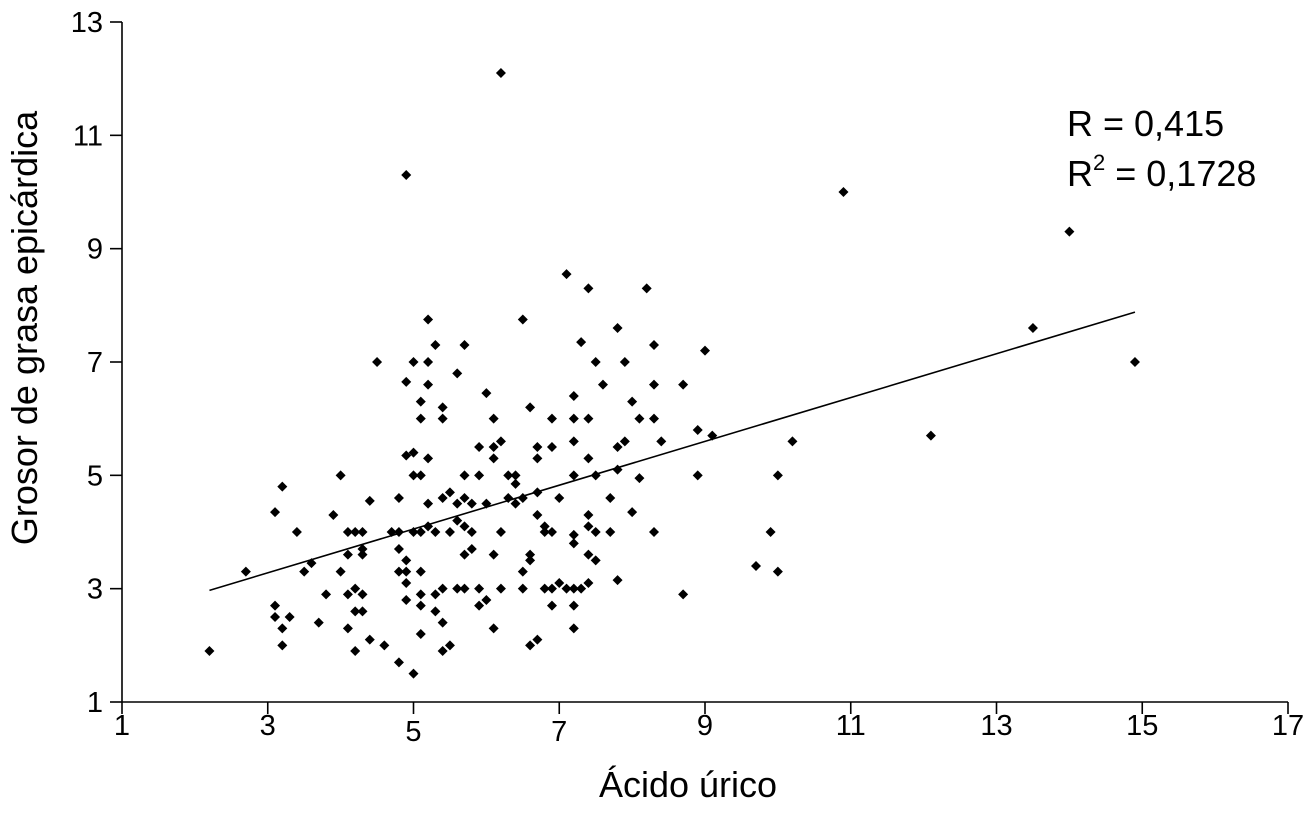  I want to click on y-tick-label: 13, so click(87, 23).